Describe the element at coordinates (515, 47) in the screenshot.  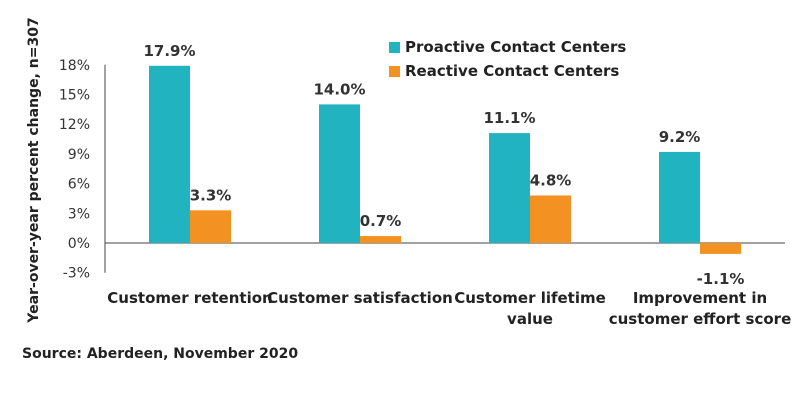
I see `legend-label: Proactive Contact Centers` at that location.